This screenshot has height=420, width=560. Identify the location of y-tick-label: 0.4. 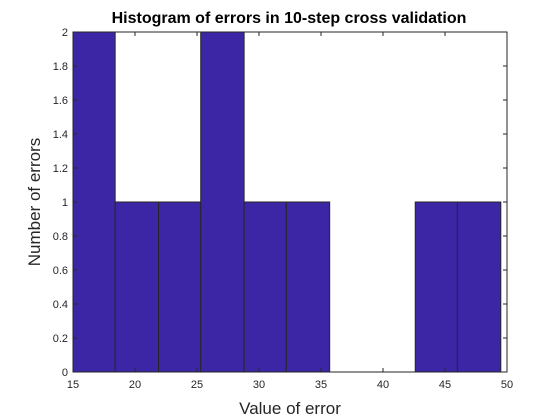
(60, 305).